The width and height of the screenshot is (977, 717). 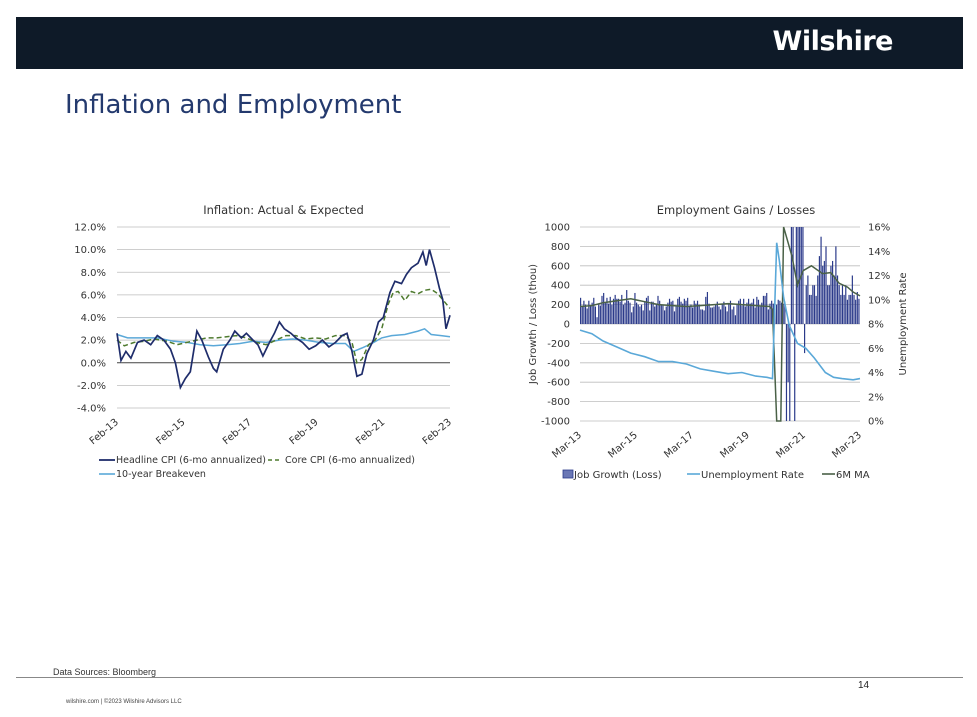 I want to click on x-tick-label: Feb-19, so click(x=304, y=432).